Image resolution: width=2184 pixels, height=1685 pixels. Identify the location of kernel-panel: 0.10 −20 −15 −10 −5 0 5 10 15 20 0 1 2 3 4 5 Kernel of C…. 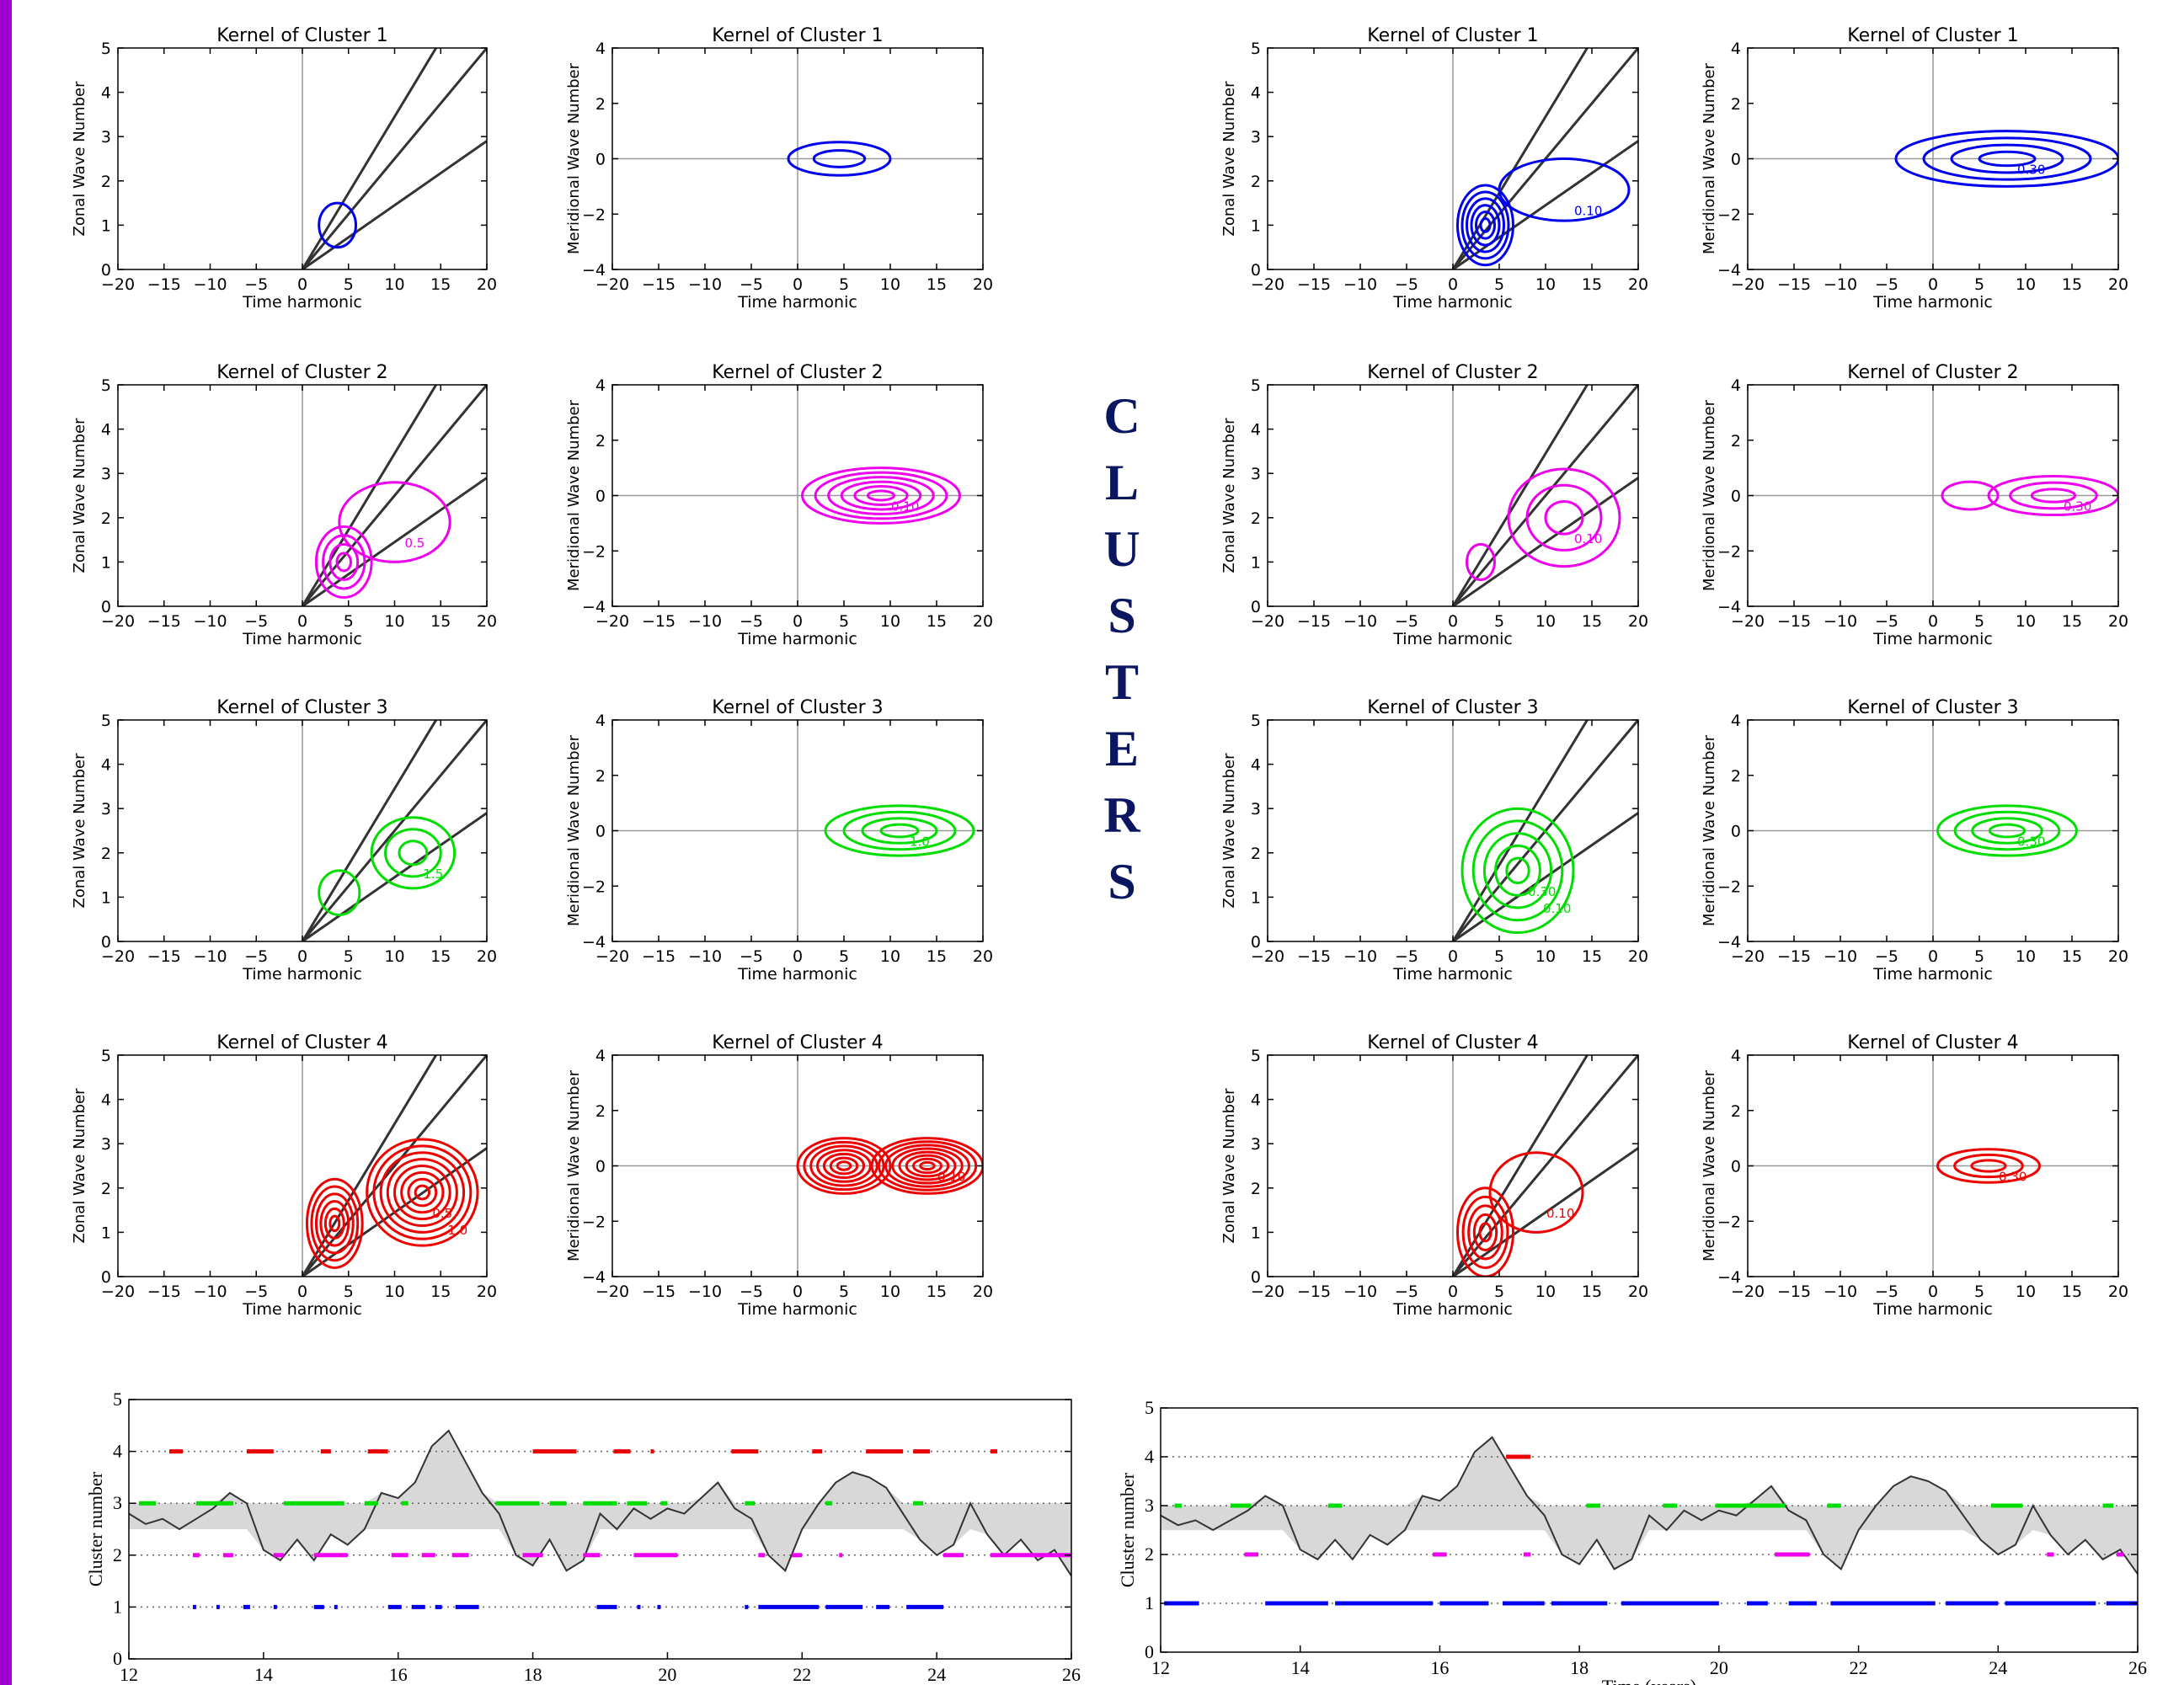
(1434, 1175).